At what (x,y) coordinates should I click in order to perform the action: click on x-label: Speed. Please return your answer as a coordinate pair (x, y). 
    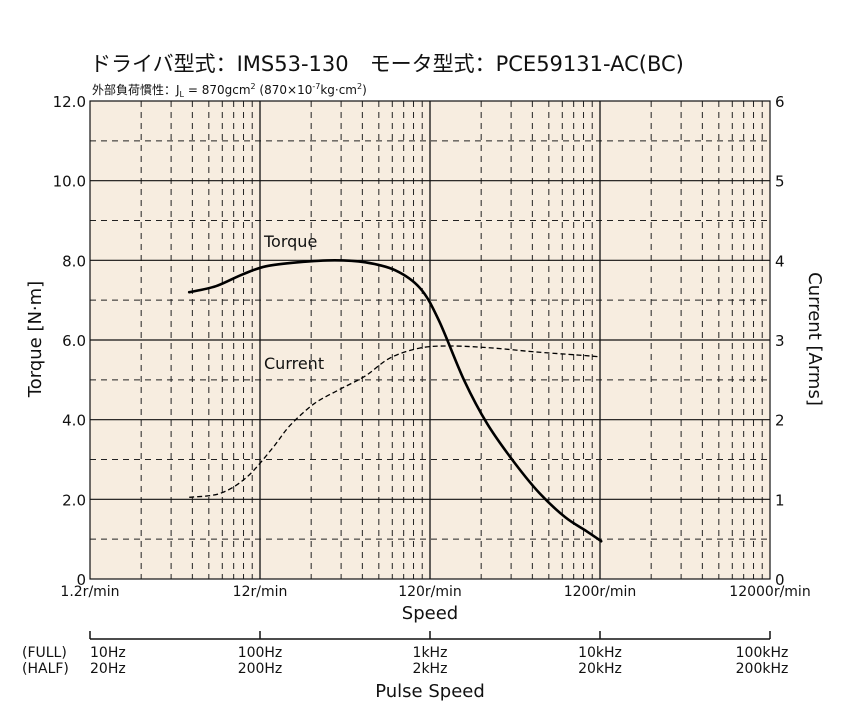
    Looking at the image, I should click on (430, 613).